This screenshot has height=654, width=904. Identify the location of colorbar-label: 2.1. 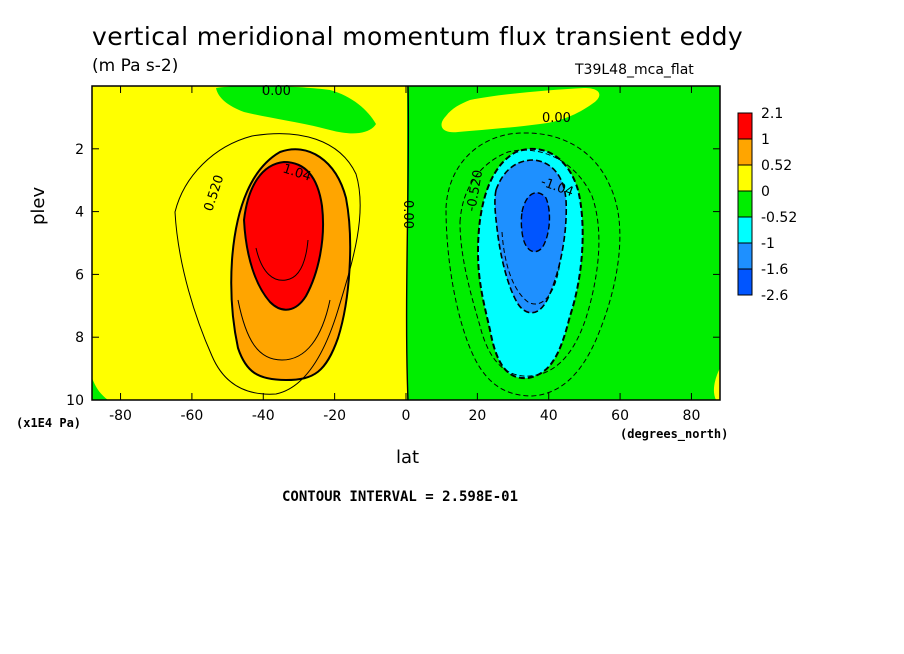
(772, 114).